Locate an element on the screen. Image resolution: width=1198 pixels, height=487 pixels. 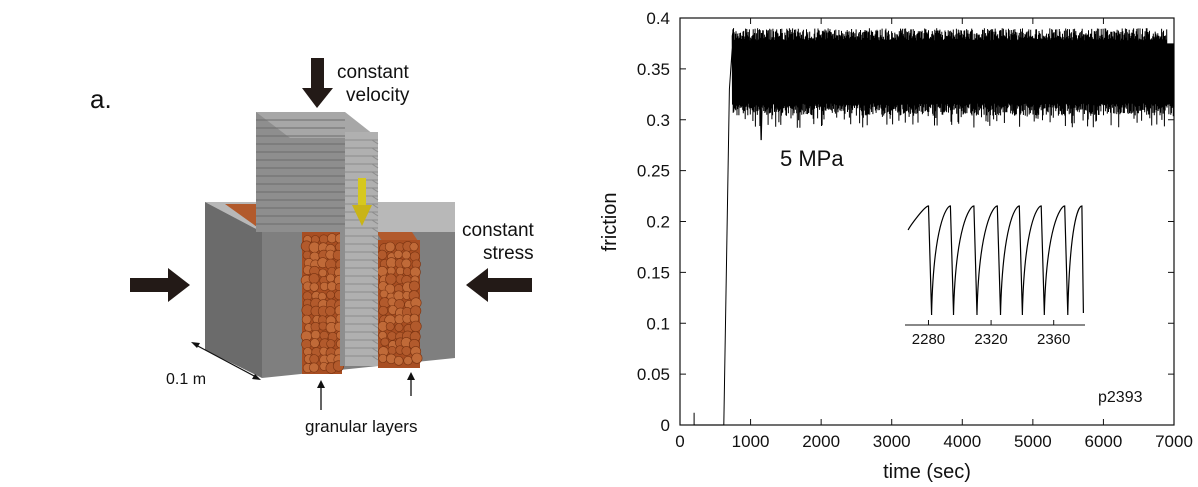
x-tick-label: 4000 is located at coordinates (962, 441).